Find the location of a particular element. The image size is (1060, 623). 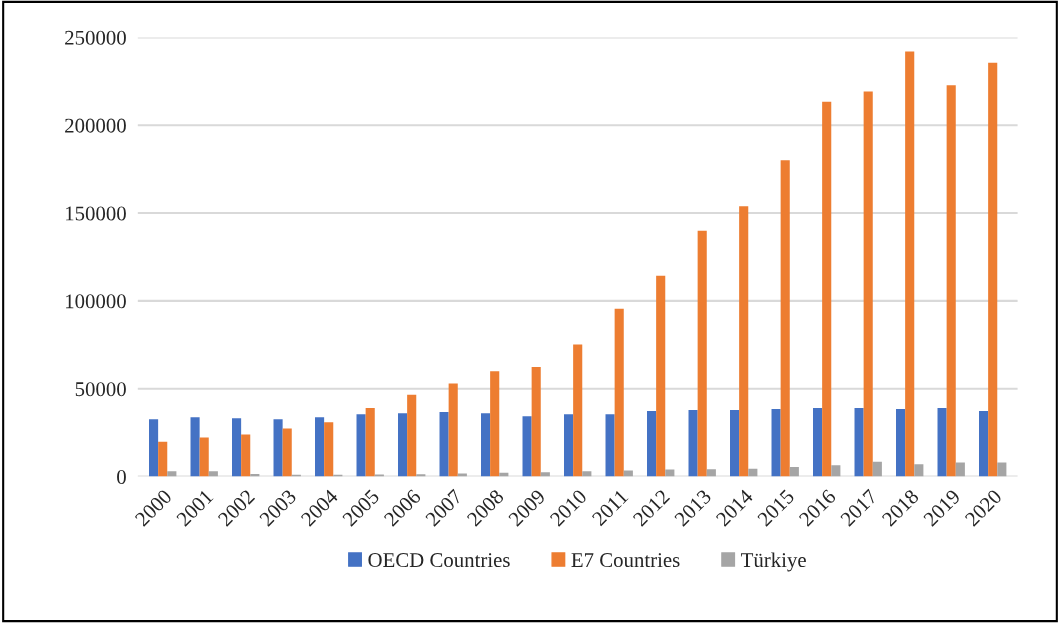

y-tick-label: 50000 is located at coordinates (100, 389).